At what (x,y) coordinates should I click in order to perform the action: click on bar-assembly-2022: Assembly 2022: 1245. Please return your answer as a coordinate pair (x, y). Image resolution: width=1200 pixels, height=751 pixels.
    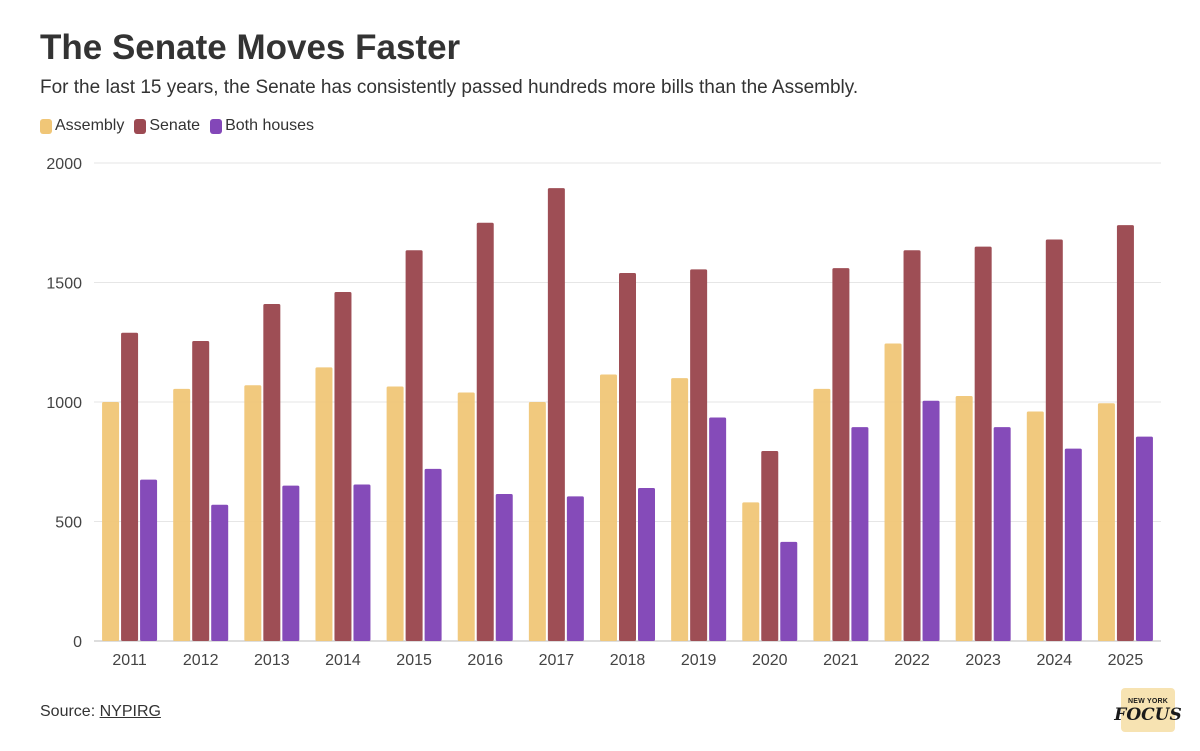
    Looking at the image, I should click on (893, 492).